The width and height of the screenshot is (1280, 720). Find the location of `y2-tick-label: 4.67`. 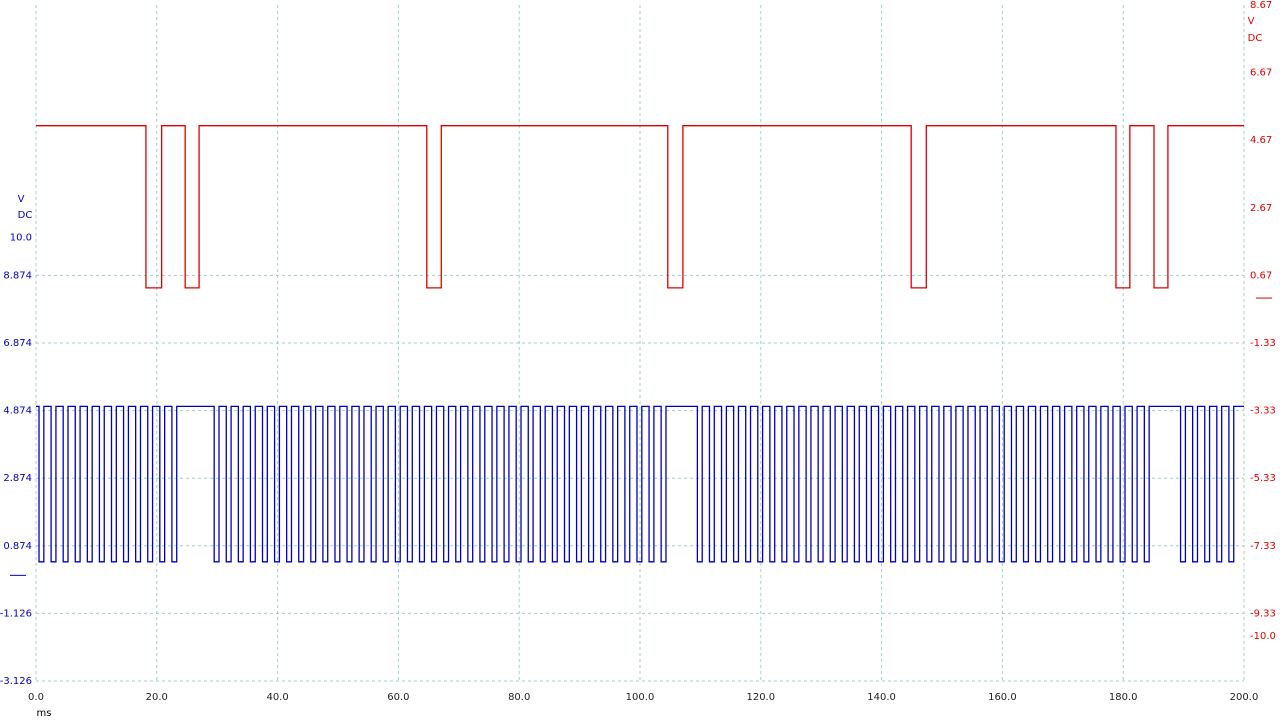

y2-tick-label: 4.67 is located at coordinates (1261, 140).